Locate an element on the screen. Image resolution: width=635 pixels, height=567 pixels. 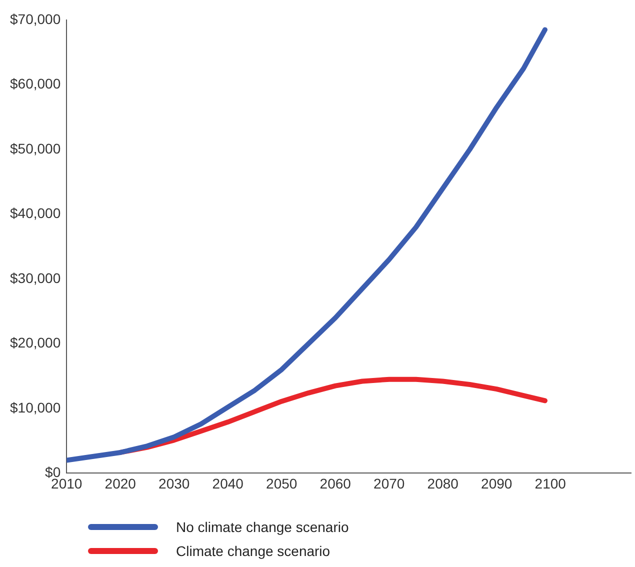
x-tick-label: 2070 is located at coordinates (389, 483).